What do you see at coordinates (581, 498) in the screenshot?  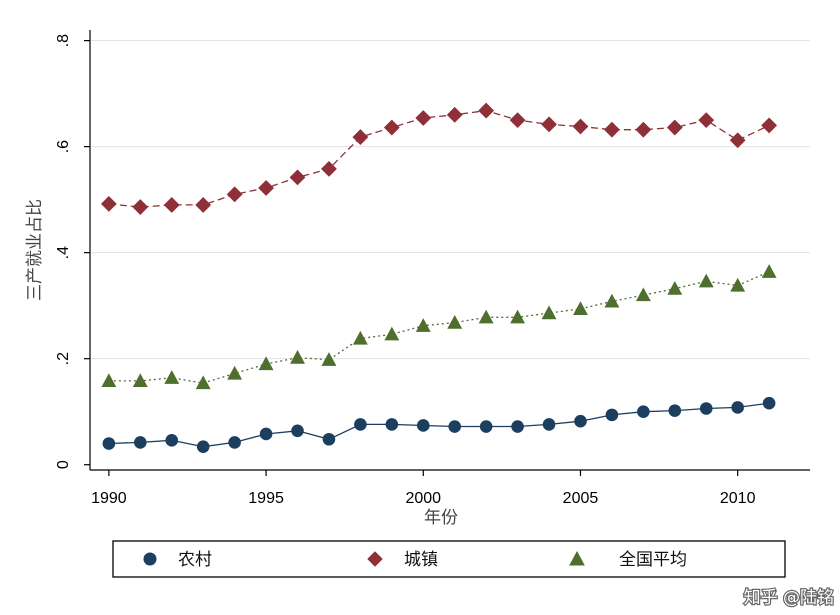 I see `x-tick-label: 2005` at bounding box center [581, 498].